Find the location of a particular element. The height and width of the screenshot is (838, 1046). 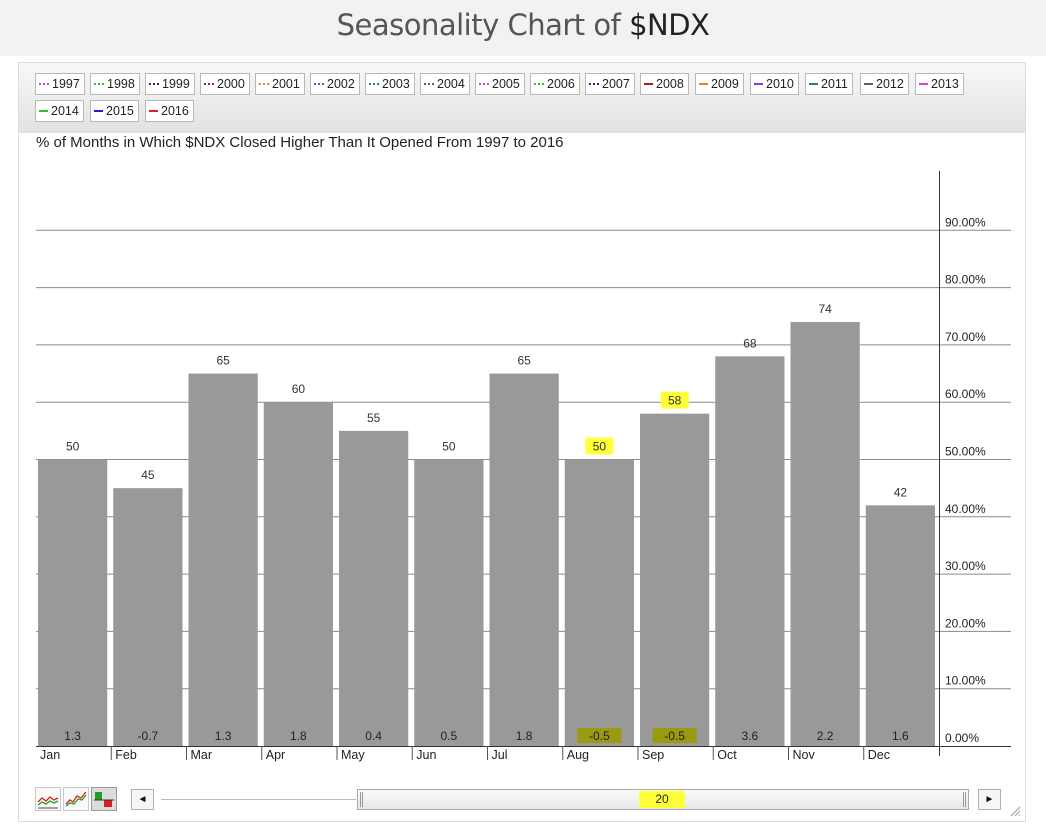

legend-item-label: 2004 is located at coordinates (451, 84).